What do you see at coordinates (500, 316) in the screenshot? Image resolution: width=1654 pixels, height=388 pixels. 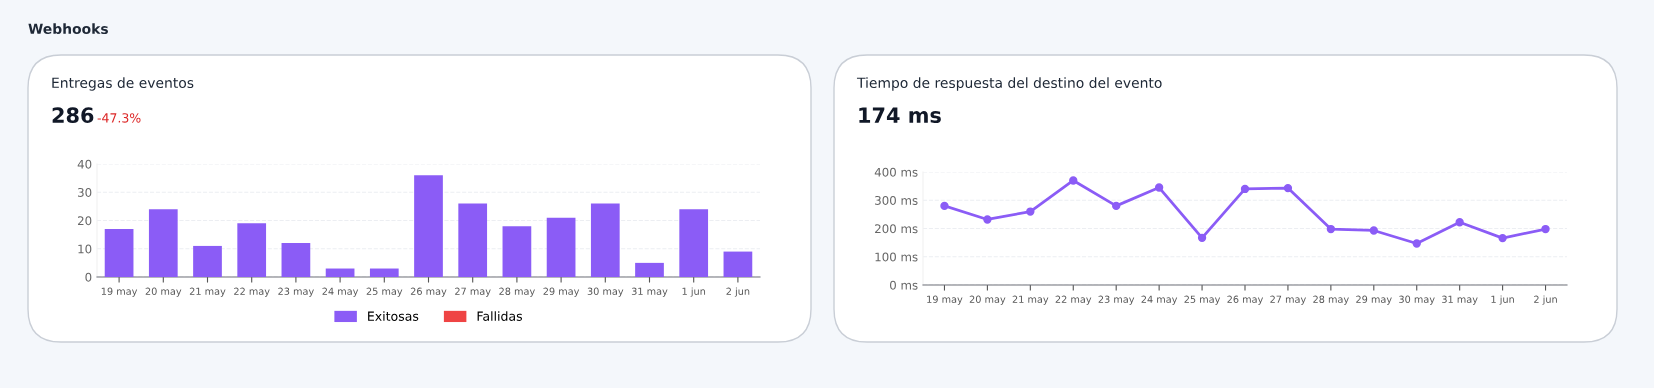 I see `legend-label: Fallidas` at bounding box center [500, 316].